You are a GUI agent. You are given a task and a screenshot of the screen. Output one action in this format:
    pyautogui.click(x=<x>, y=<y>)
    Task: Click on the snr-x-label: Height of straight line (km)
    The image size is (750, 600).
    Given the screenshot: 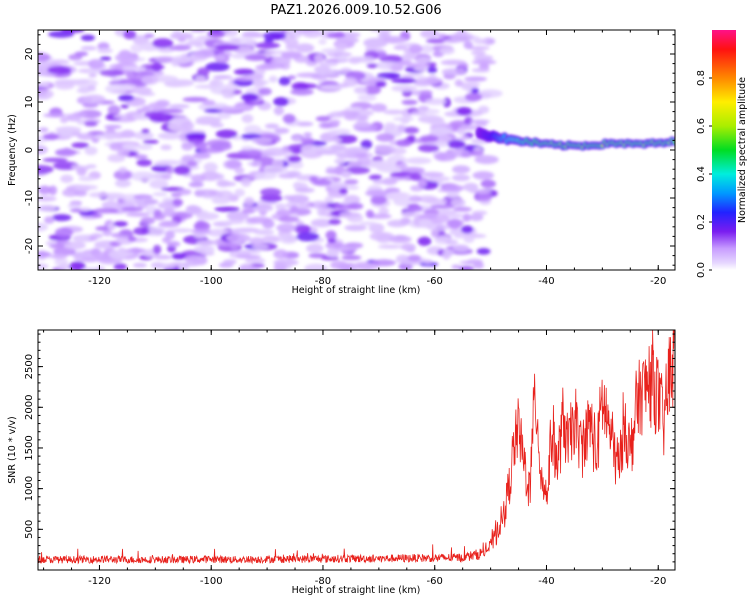 What is the action you would take?
    pyautogui.click(x=356, y=590)
    